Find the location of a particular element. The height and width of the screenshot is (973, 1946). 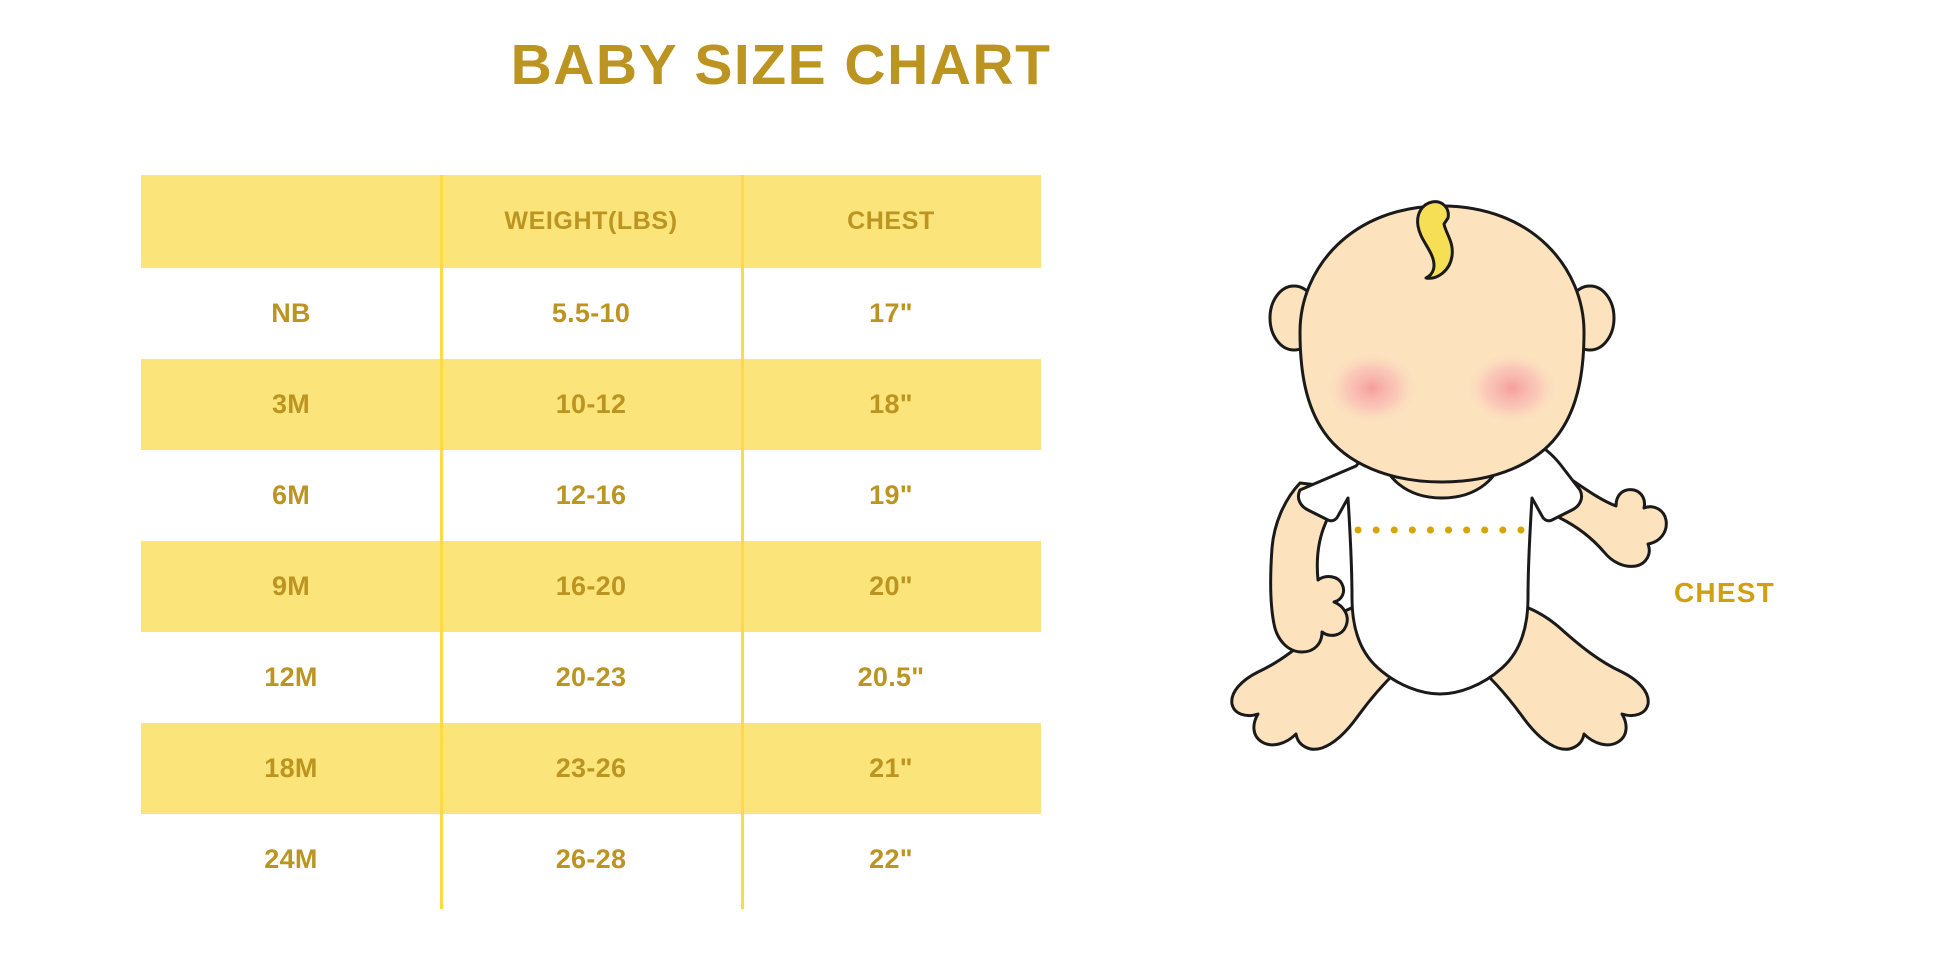

cell-size: NB is located at coordinates (291, 313).